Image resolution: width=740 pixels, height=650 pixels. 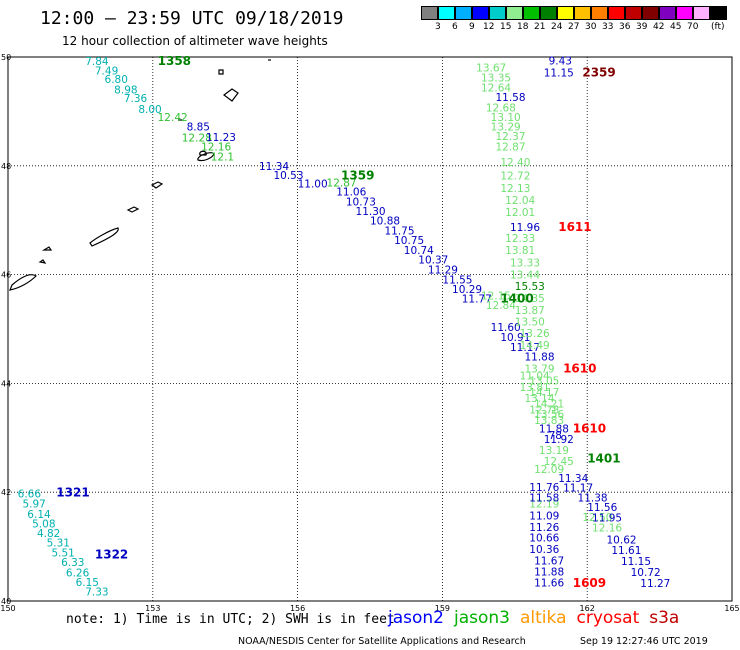 What do you see at coordinates (574, 227) in the screenshot?
I see `pass-time-label: 1611` at bounding box center [574, 227].